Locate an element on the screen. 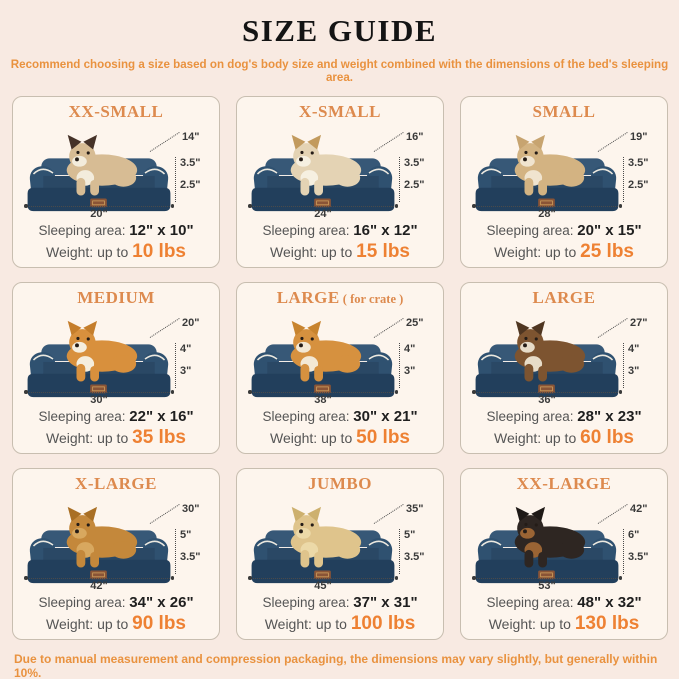  sleeping-area-value: 20" x 15" is located at coordinates (609, 230).